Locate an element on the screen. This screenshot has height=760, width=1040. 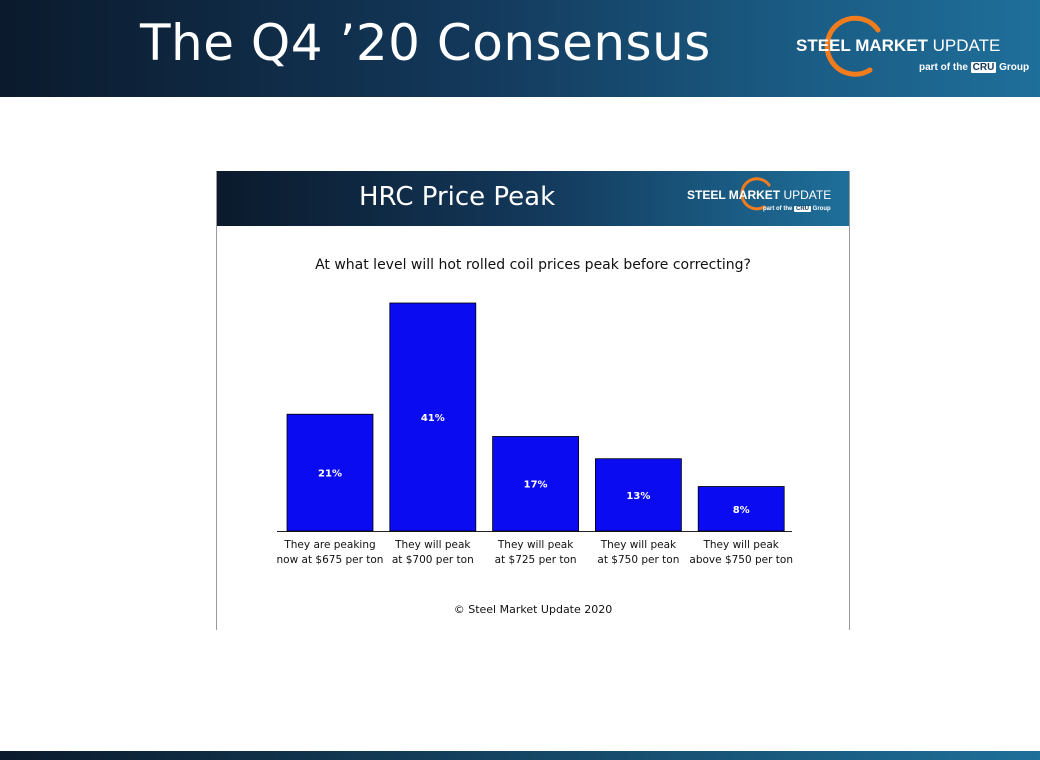
chart-logo-wordmark: STEEL MARKET UPDATE is located at coordinates (759, 195).